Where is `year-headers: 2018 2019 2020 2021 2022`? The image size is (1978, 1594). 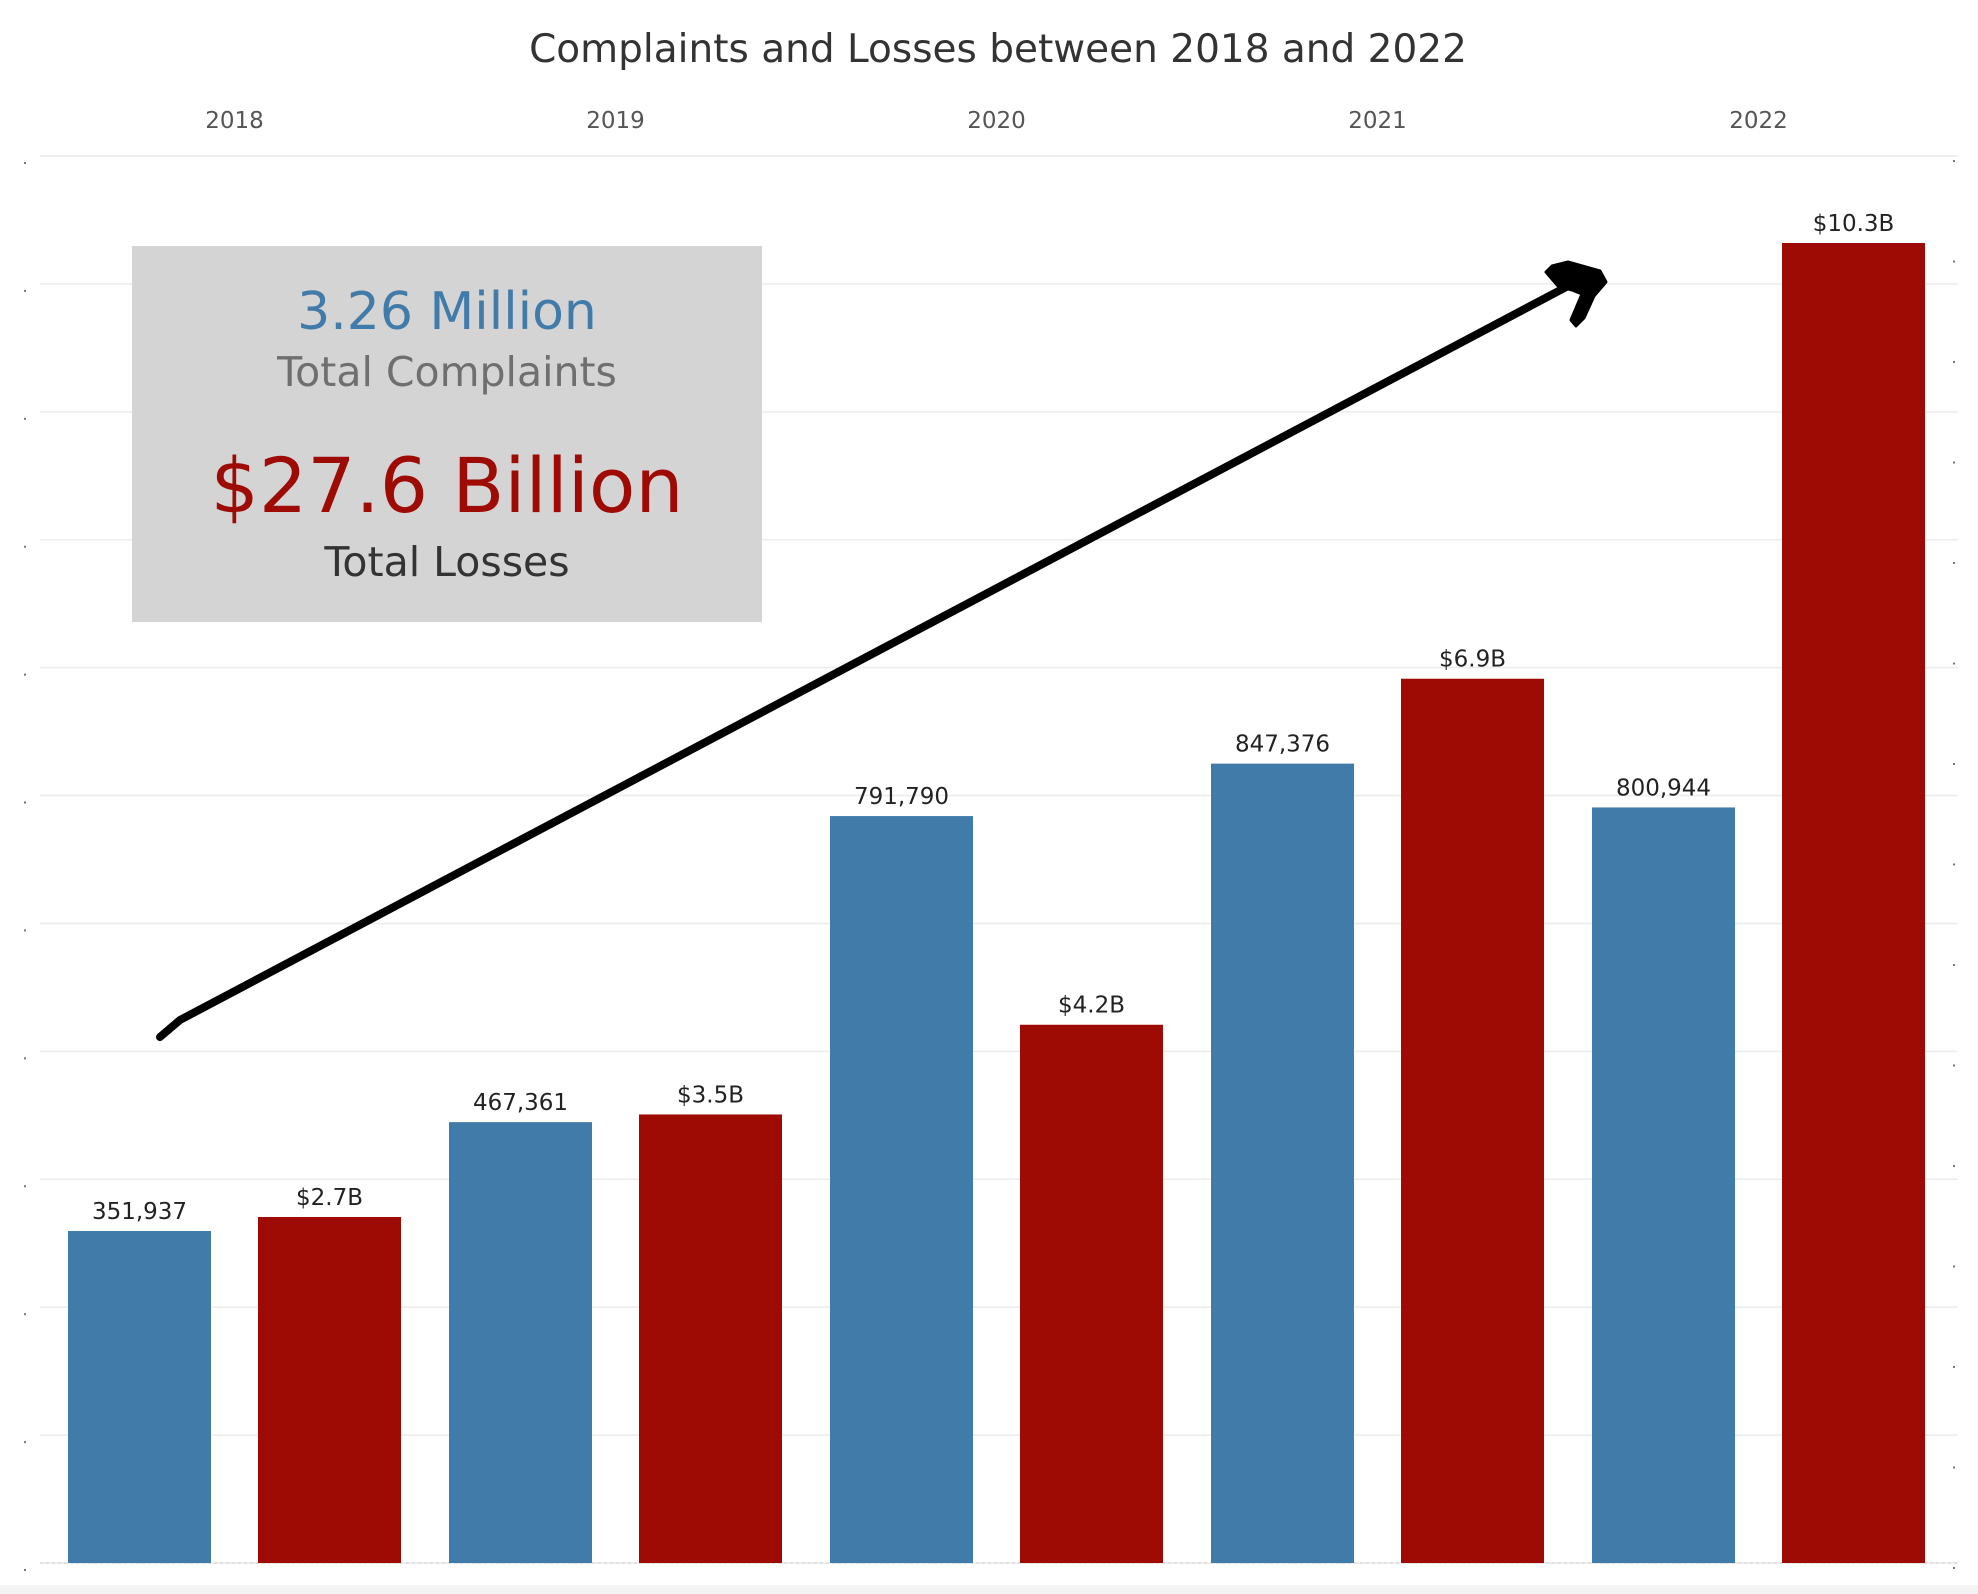
year-headers: 2018 2019 2020 2021 2022 is located at coordinates (996, 121).